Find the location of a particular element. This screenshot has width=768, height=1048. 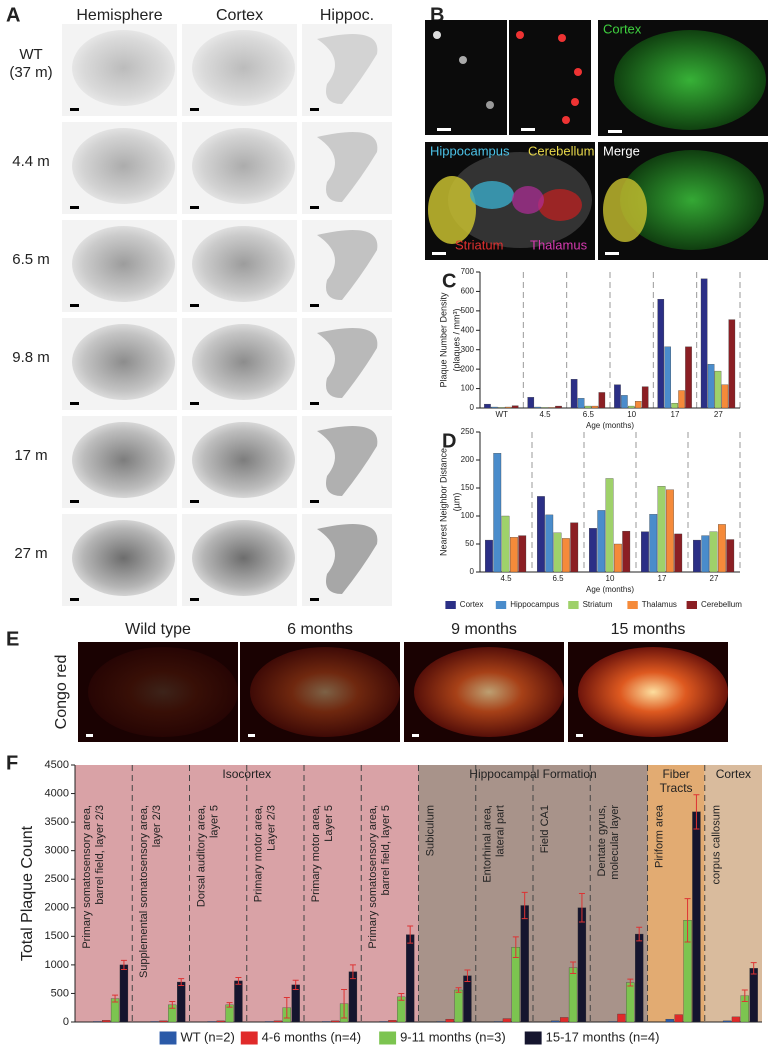

image-bg is located at coordinates (550, 77).